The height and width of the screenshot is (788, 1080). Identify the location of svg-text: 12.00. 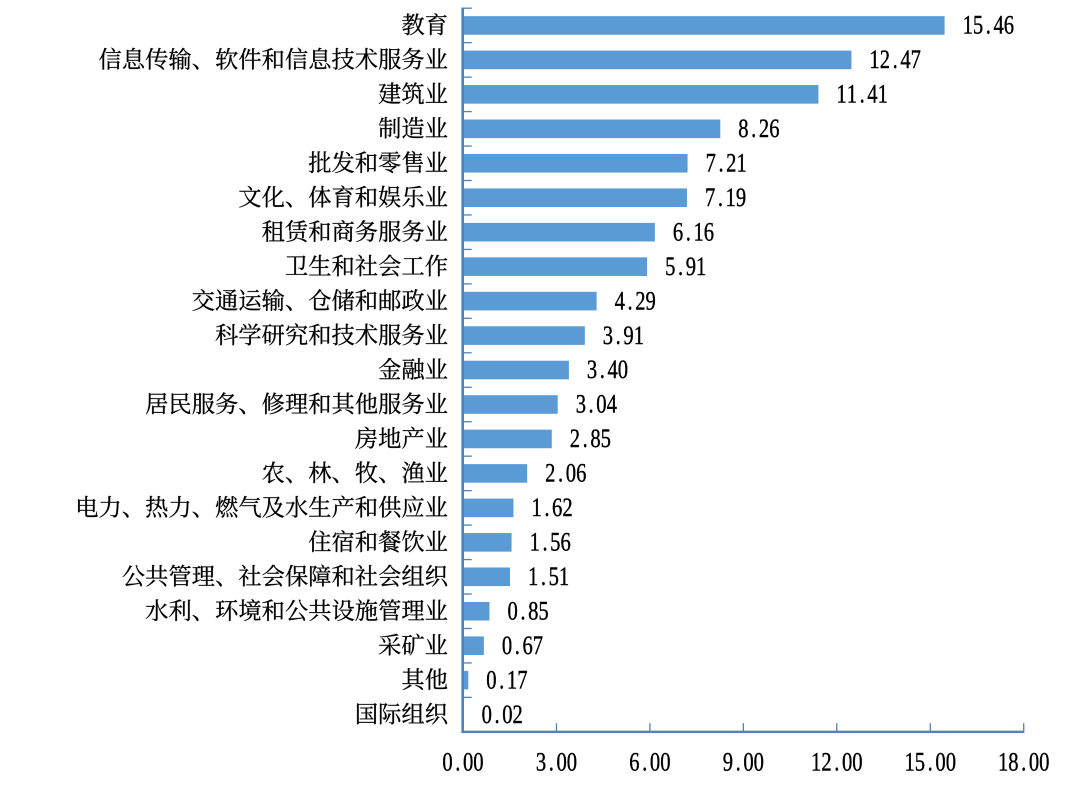
(836, 762).